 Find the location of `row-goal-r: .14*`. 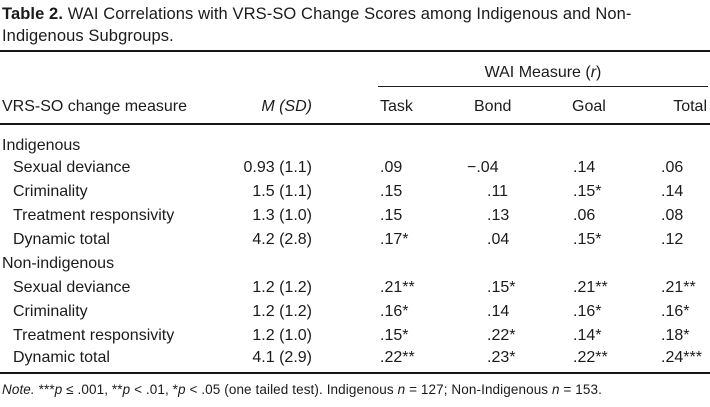

row-goal-r: .14* is located at coordinates (587, 335).